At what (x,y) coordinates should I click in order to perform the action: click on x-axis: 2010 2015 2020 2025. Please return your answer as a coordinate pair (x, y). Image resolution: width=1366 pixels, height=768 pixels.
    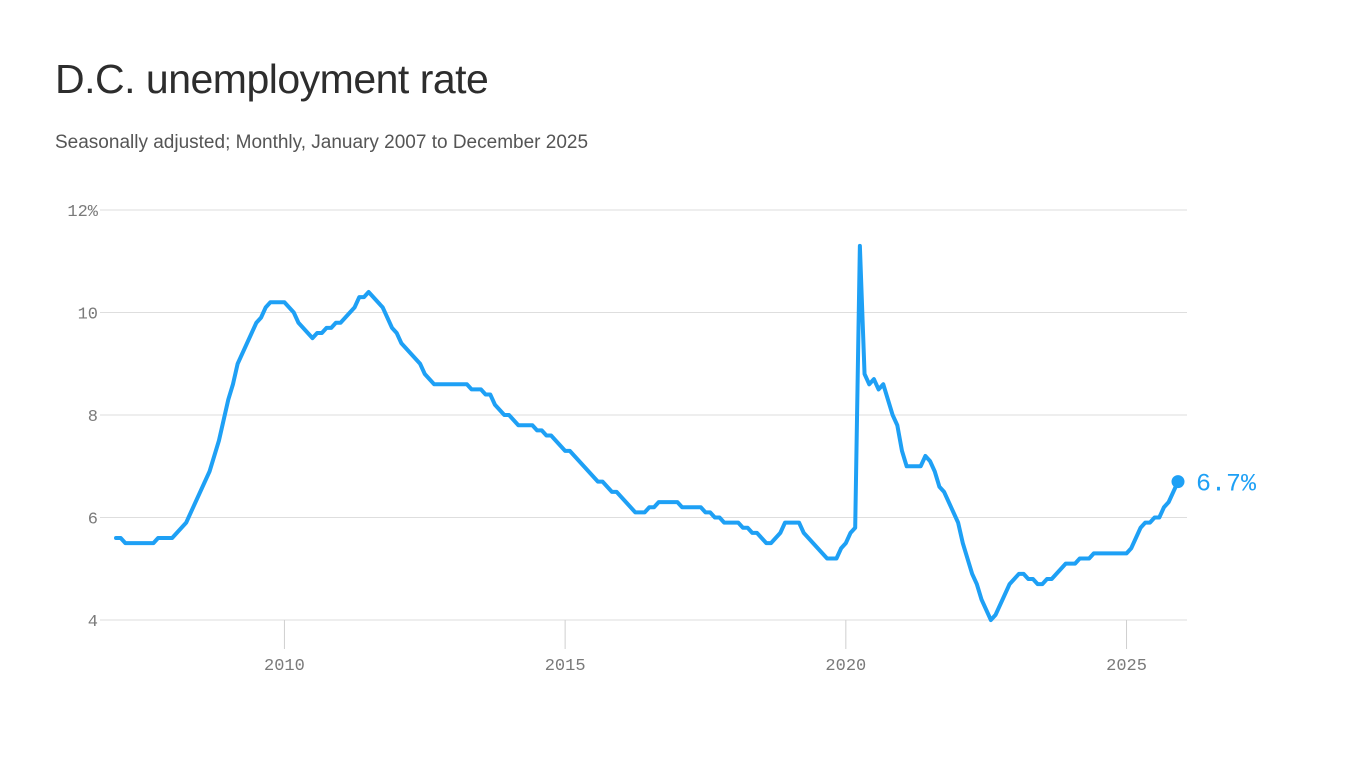
    Looking at the image, I should click on (705, 648).